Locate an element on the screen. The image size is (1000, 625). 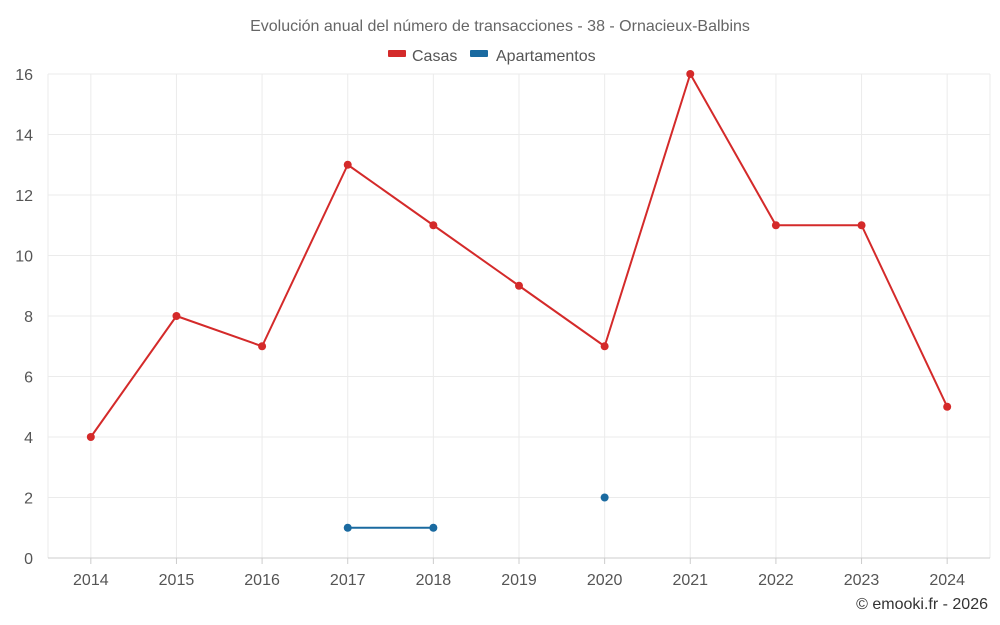
y-tick-label: 14 is located at coordinates (24, 136).